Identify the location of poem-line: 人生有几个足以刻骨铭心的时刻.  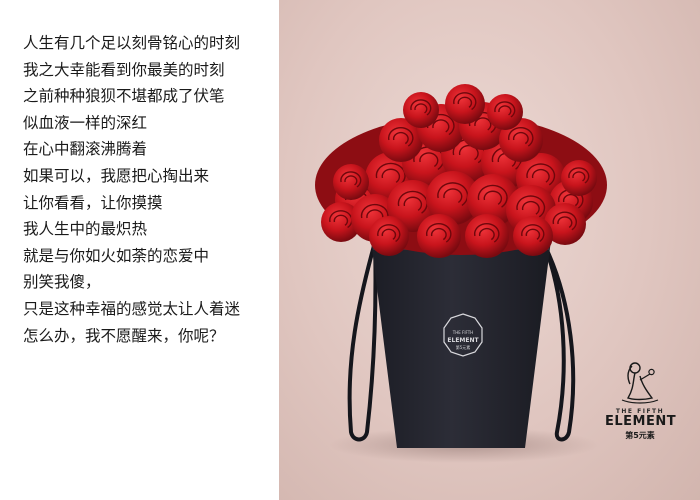
(132, 43).